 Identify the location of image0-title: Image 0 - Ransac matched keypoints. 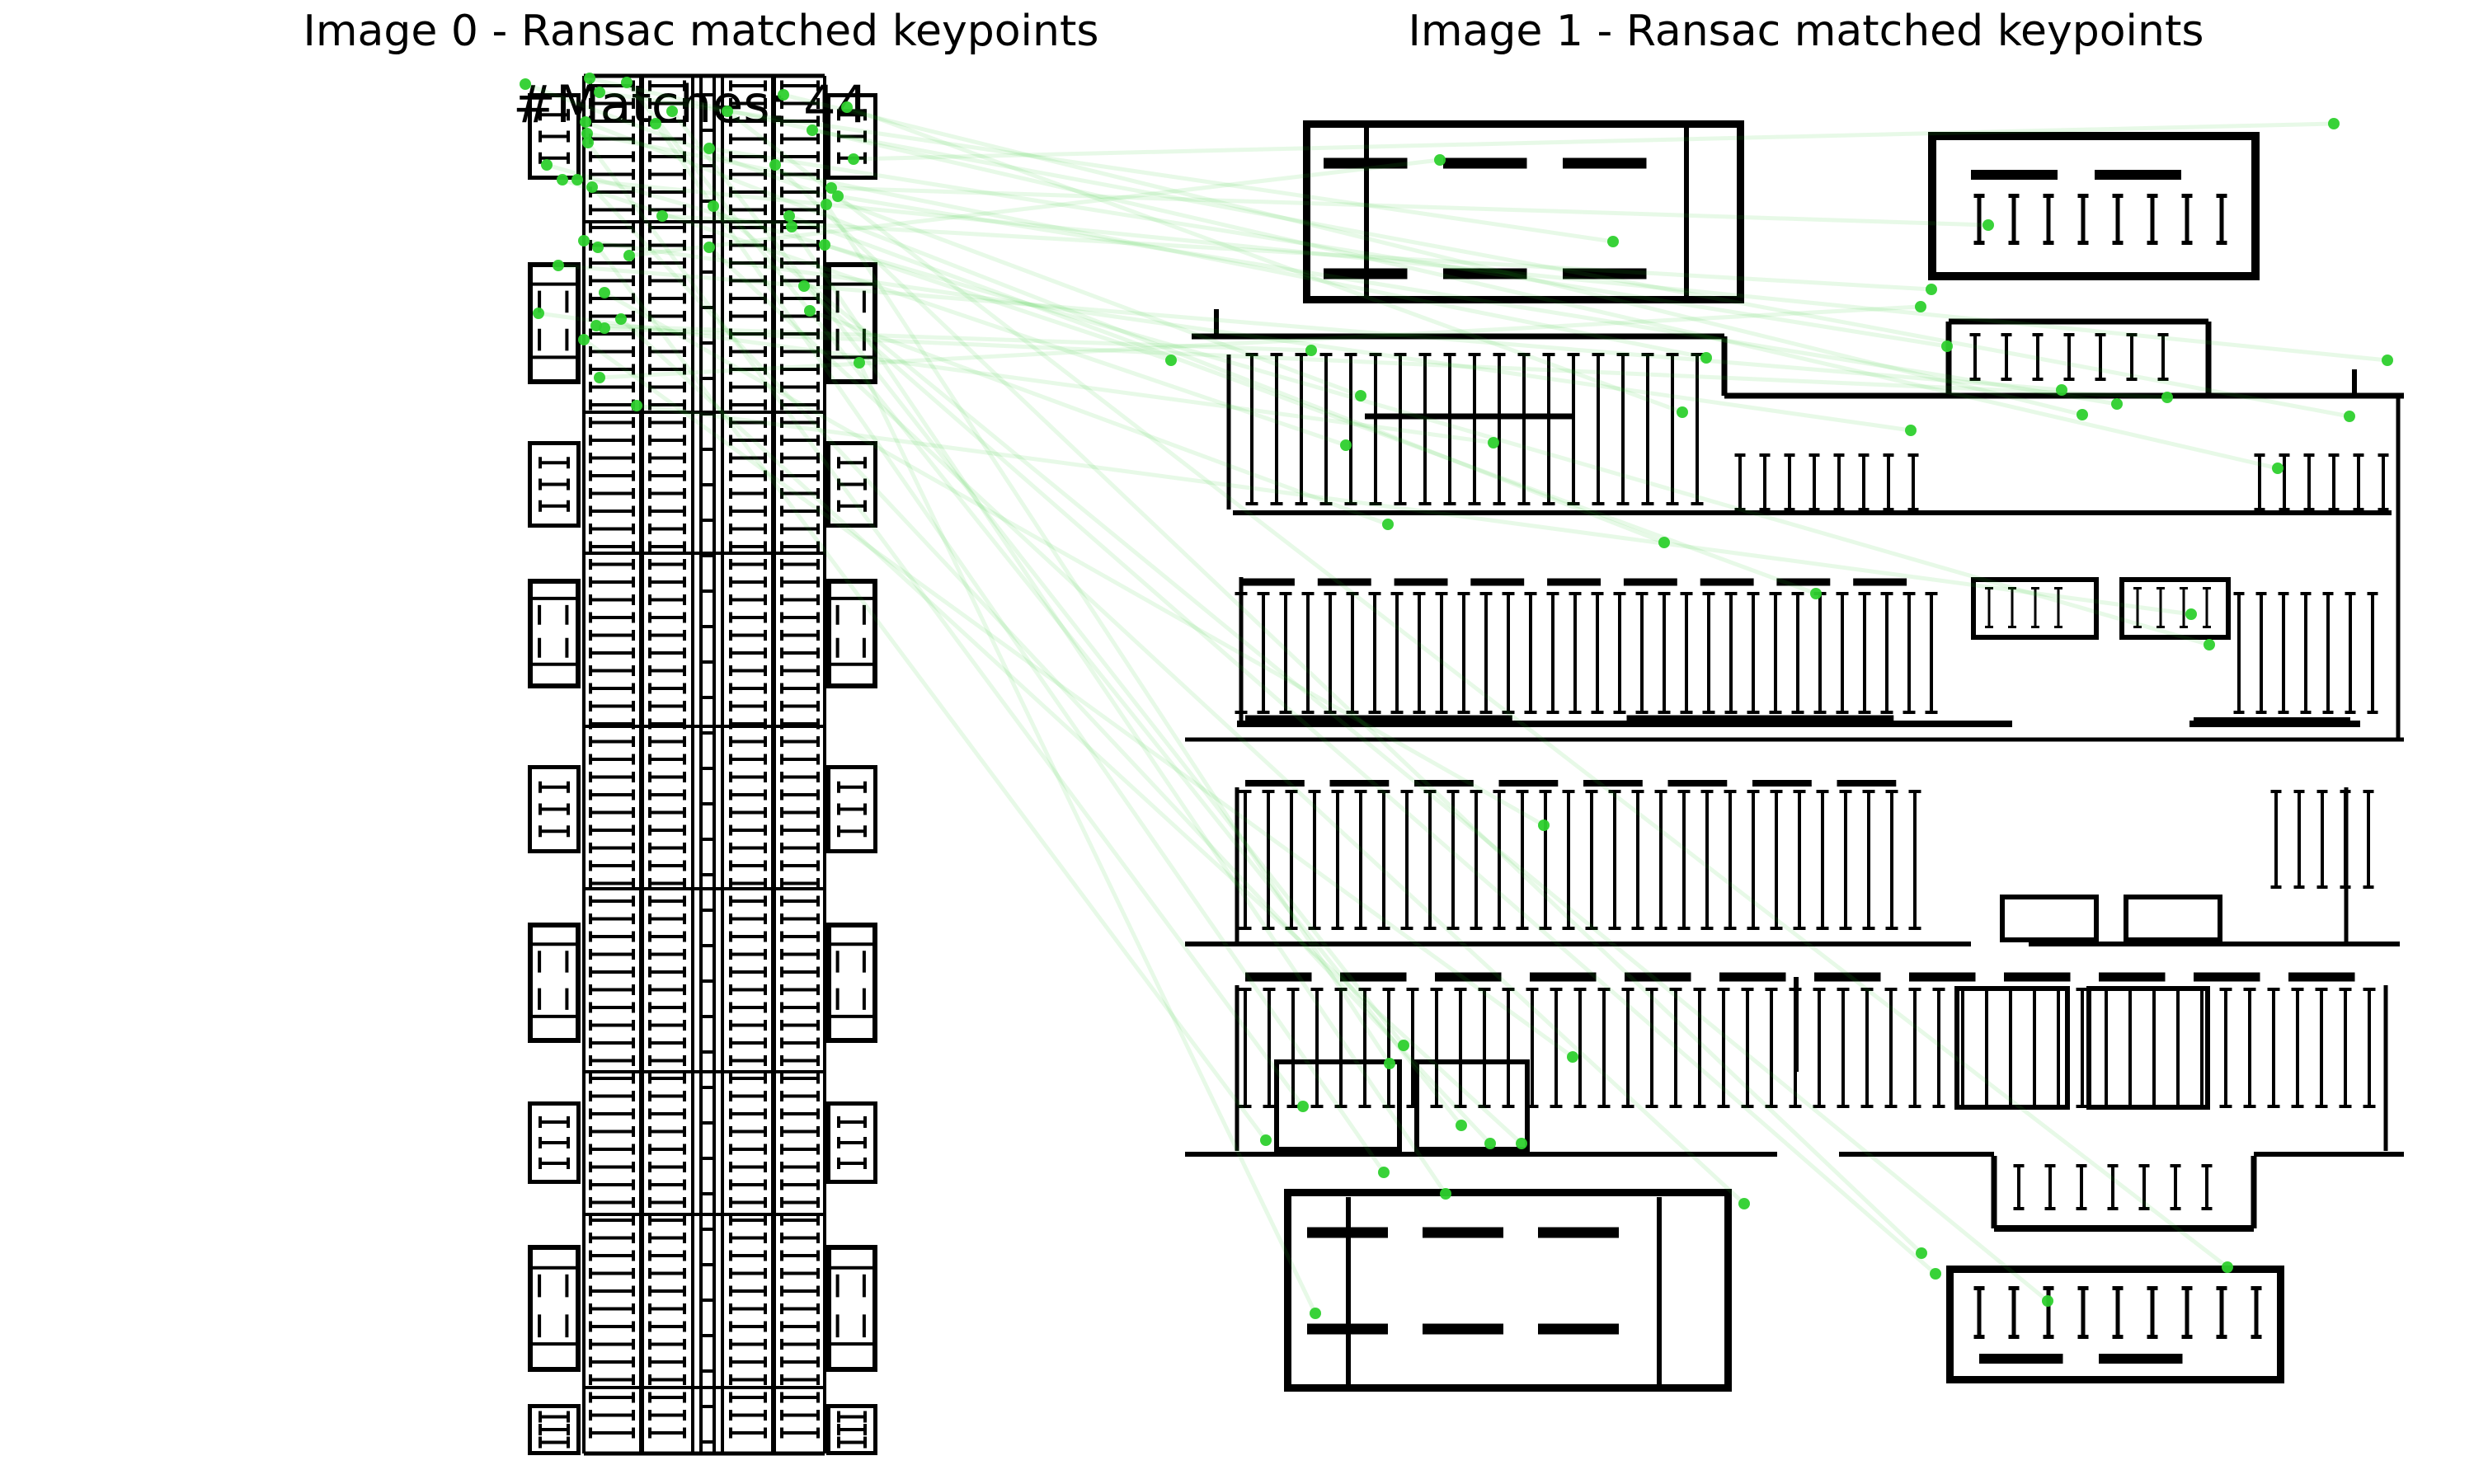
(701, 31).